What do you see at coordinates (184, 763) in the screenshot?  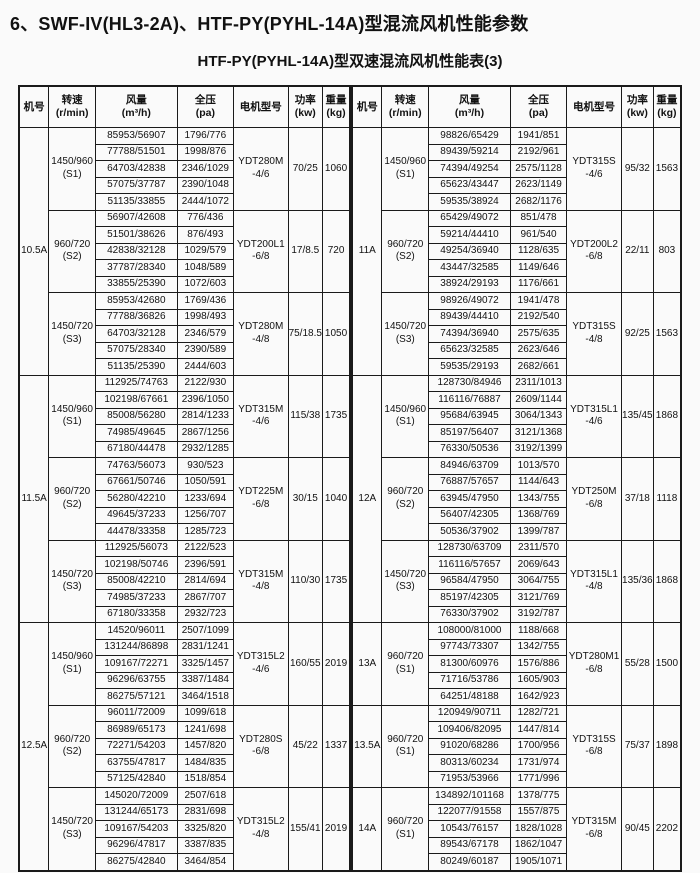 I see `table-row: 63755/47817 1484/835` at bounding box center [184, 763].